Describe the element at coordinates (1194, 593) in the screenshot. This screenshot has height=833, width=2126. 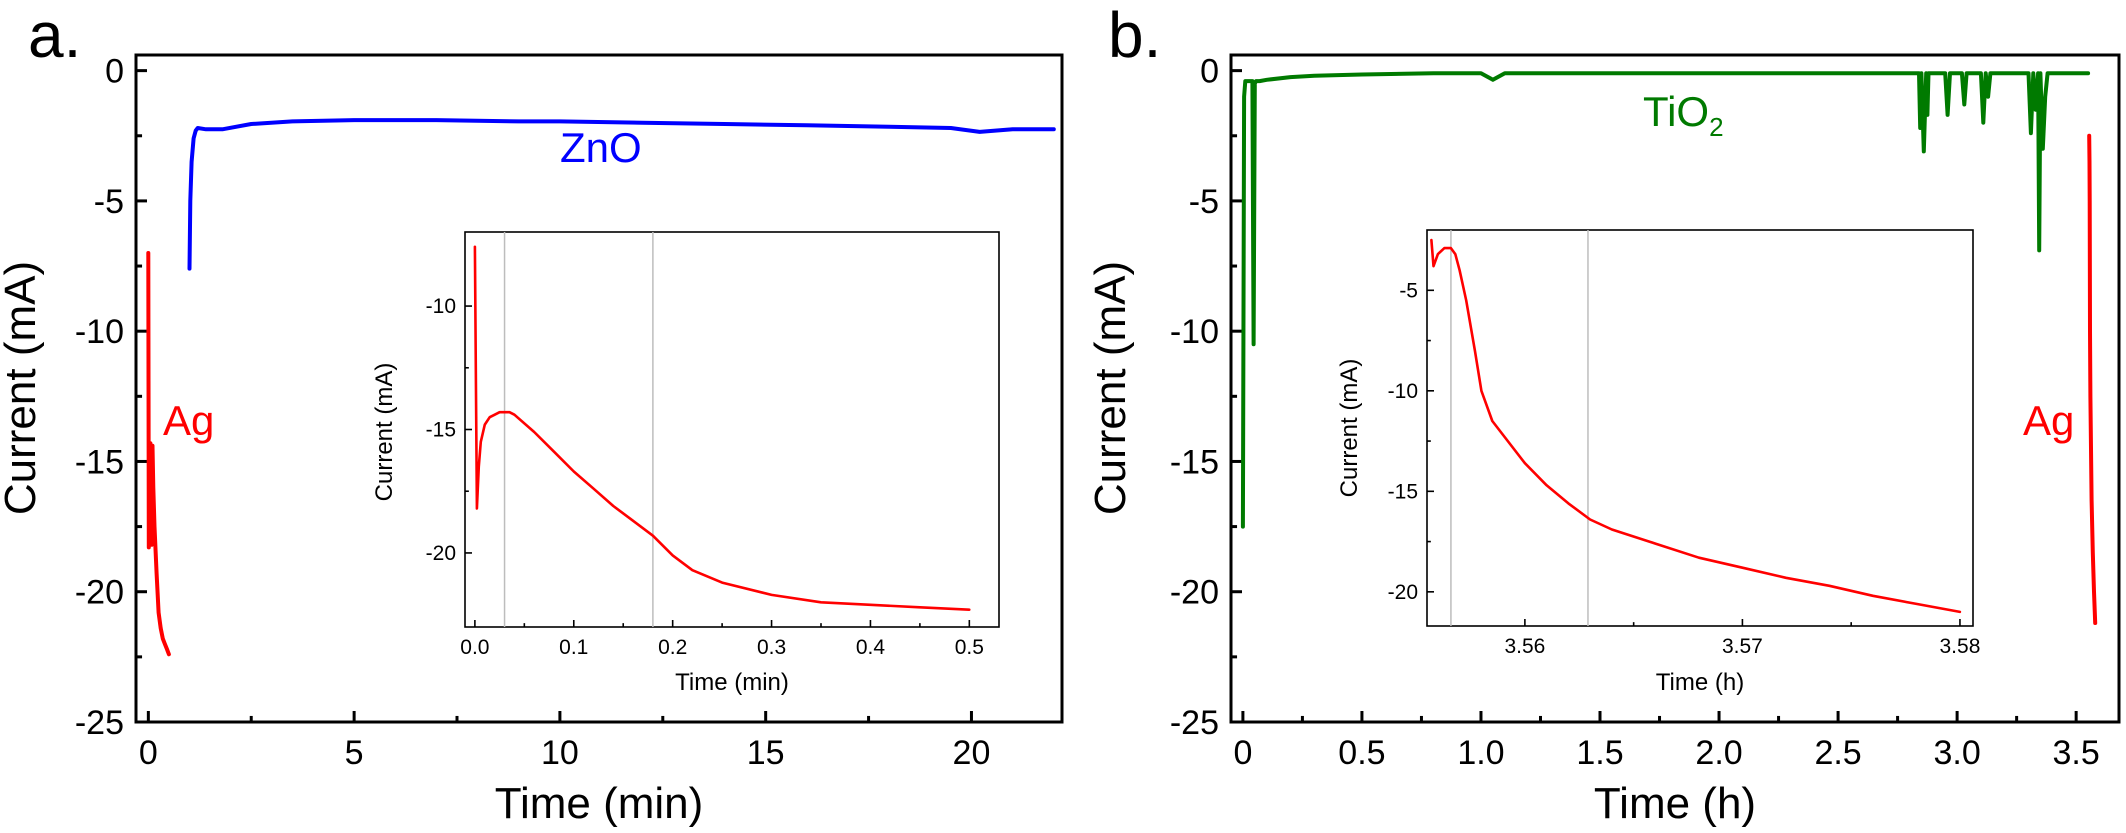
I see `panel-b-y-tick-label: -20` at that location.